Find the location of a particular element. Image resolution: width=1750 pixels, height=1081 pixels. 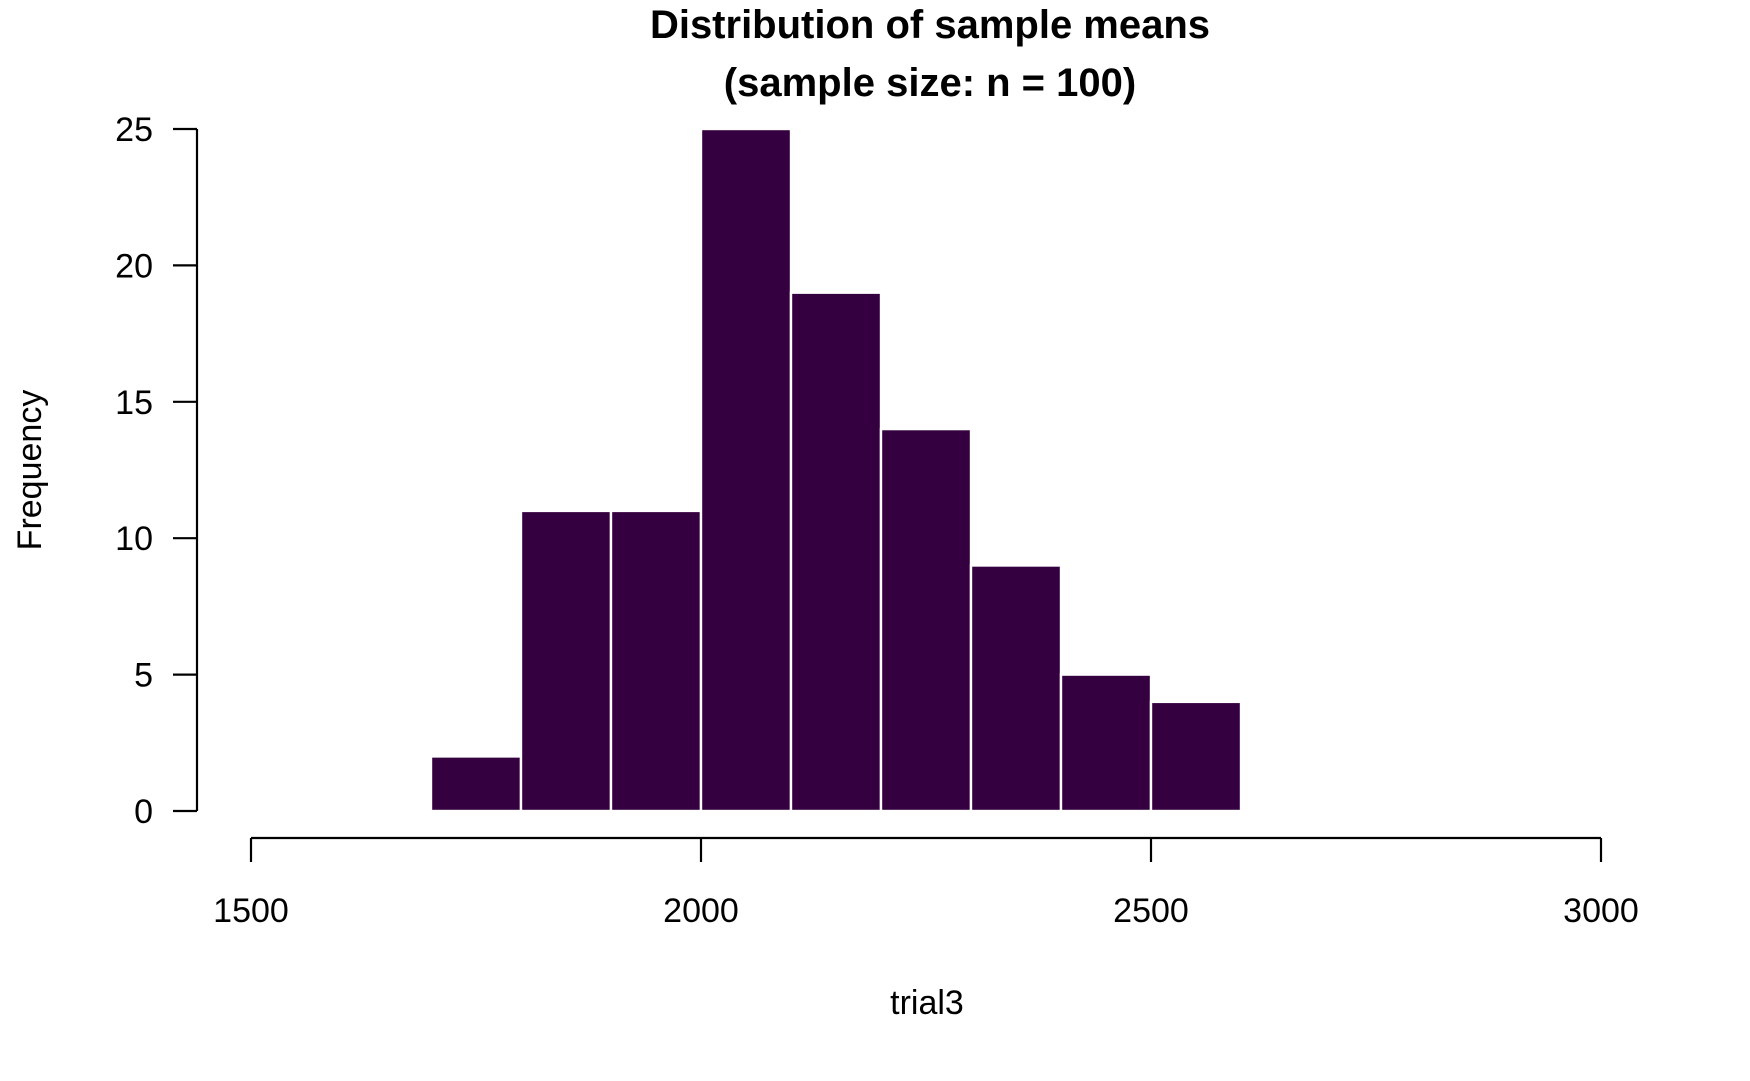

chart-title: Distribution of sample means is located at coordinates (930, 25).